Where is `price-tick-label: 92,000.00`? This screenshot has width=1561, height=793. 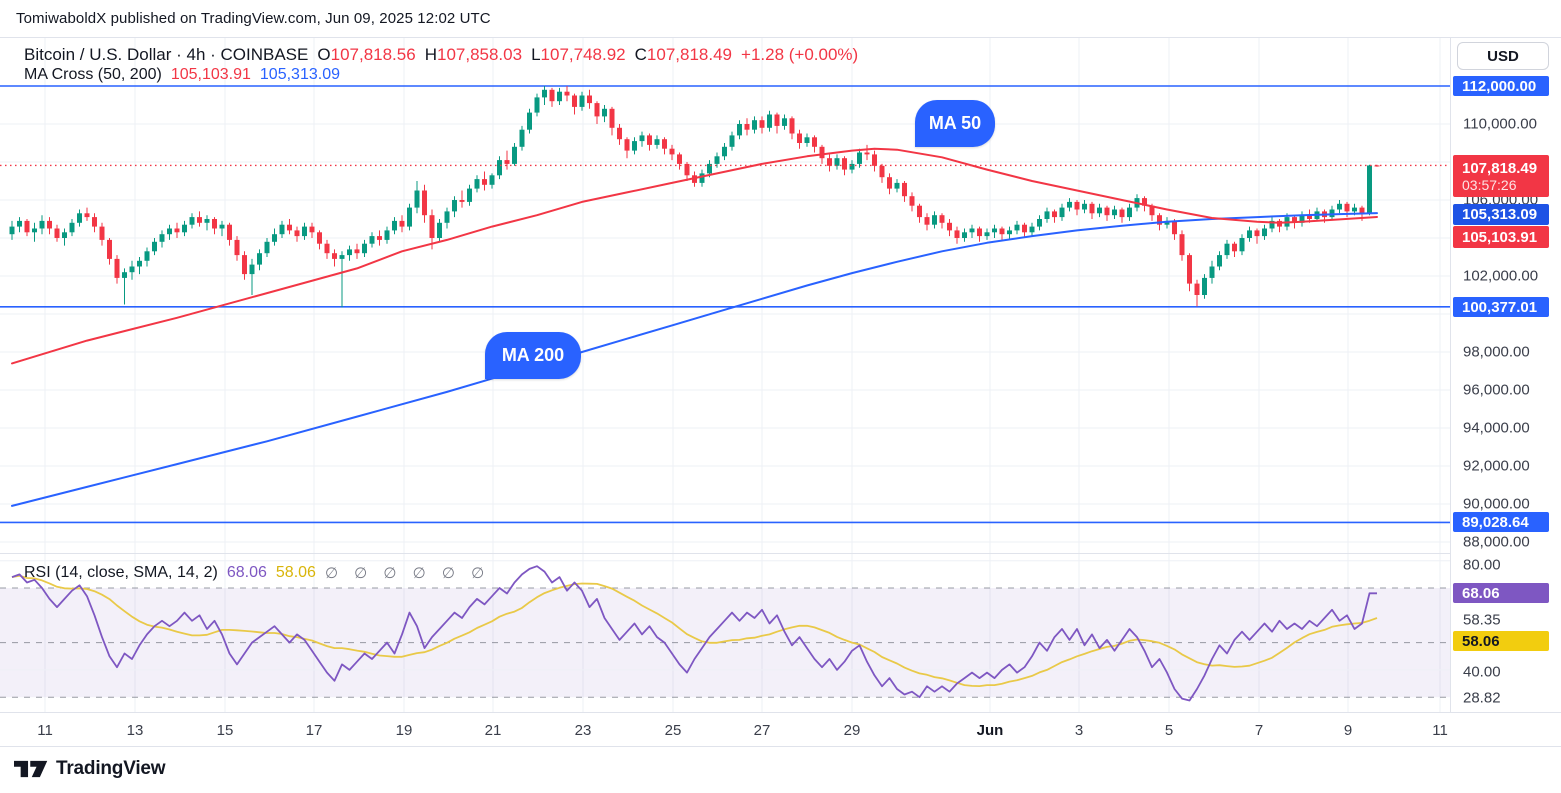
price-tick-label: 92,000.00 is located at coordinates (1496, 466).